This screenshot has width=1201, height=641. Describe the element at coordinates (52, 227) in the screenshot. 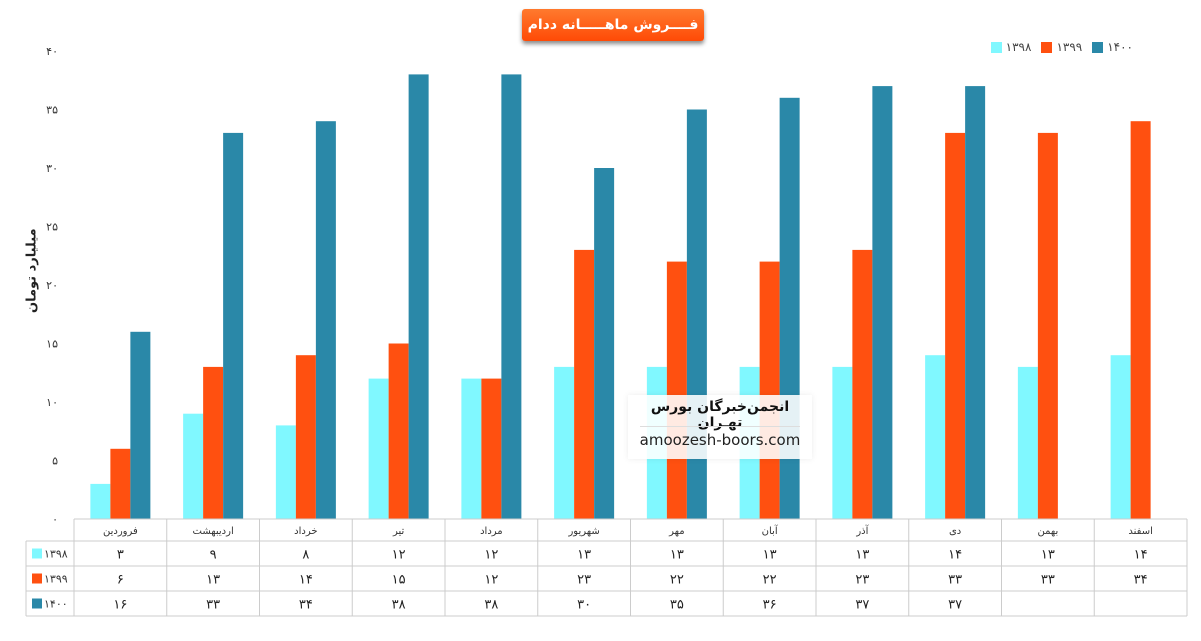

I see `y-tick-label: ۲۵` at that location.